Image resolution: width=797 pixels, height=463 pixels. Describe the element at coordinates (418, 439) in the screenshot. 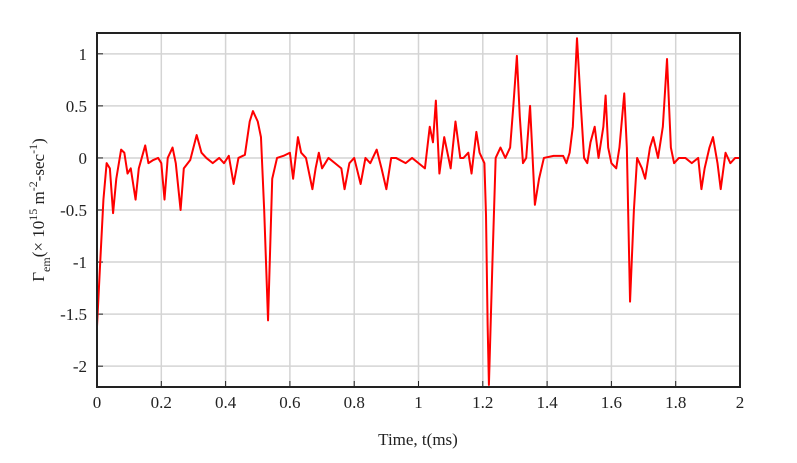

I see `x-axis-label: Time, t(ms)` at that location.